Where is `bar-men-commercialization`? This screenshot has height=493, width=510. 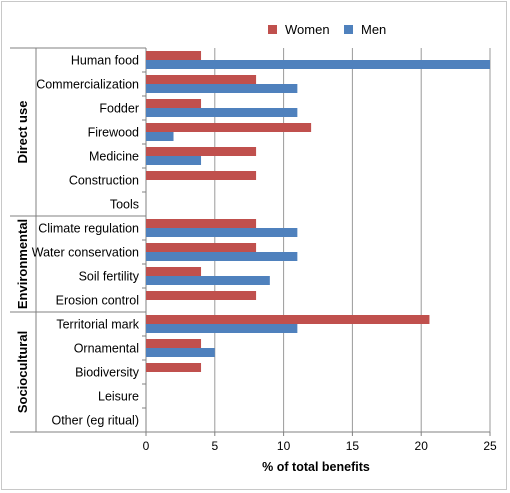
bar-men-commercialization is located at coordinates (222, 88).